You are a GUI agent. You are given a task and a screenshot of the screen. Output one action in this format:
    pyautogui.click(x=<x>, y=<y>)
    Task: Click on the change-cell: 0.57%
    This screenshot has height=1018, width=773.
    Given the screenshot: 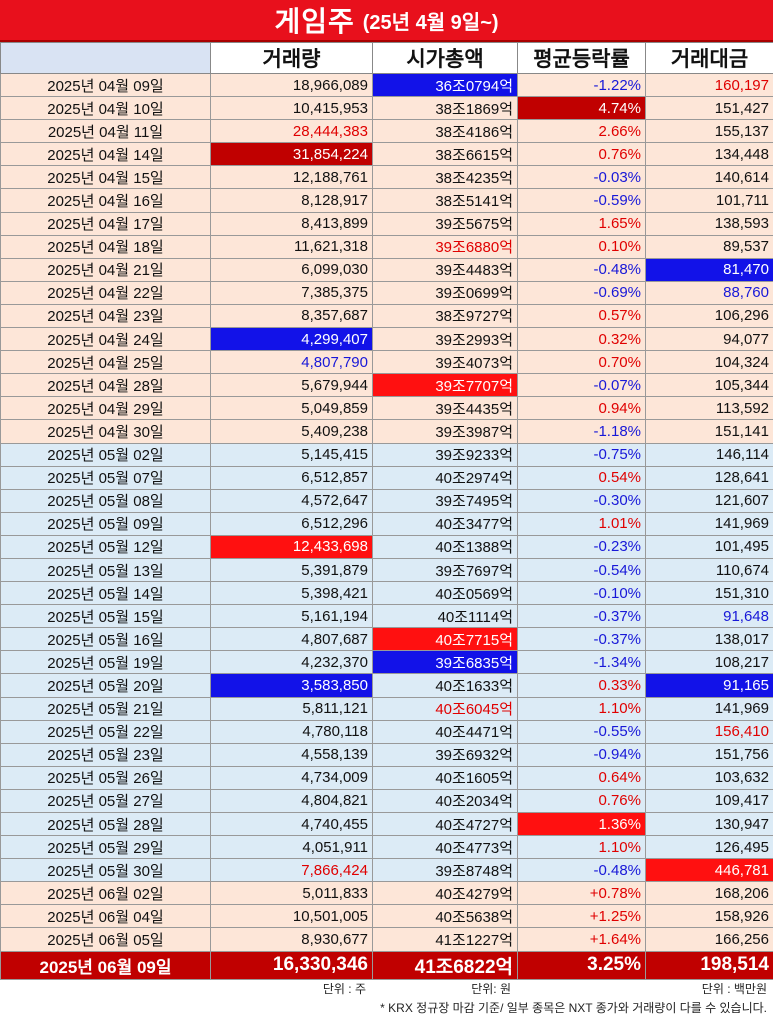 What is the action you would take?
    pyautogui.click(x=582, y=315)
    